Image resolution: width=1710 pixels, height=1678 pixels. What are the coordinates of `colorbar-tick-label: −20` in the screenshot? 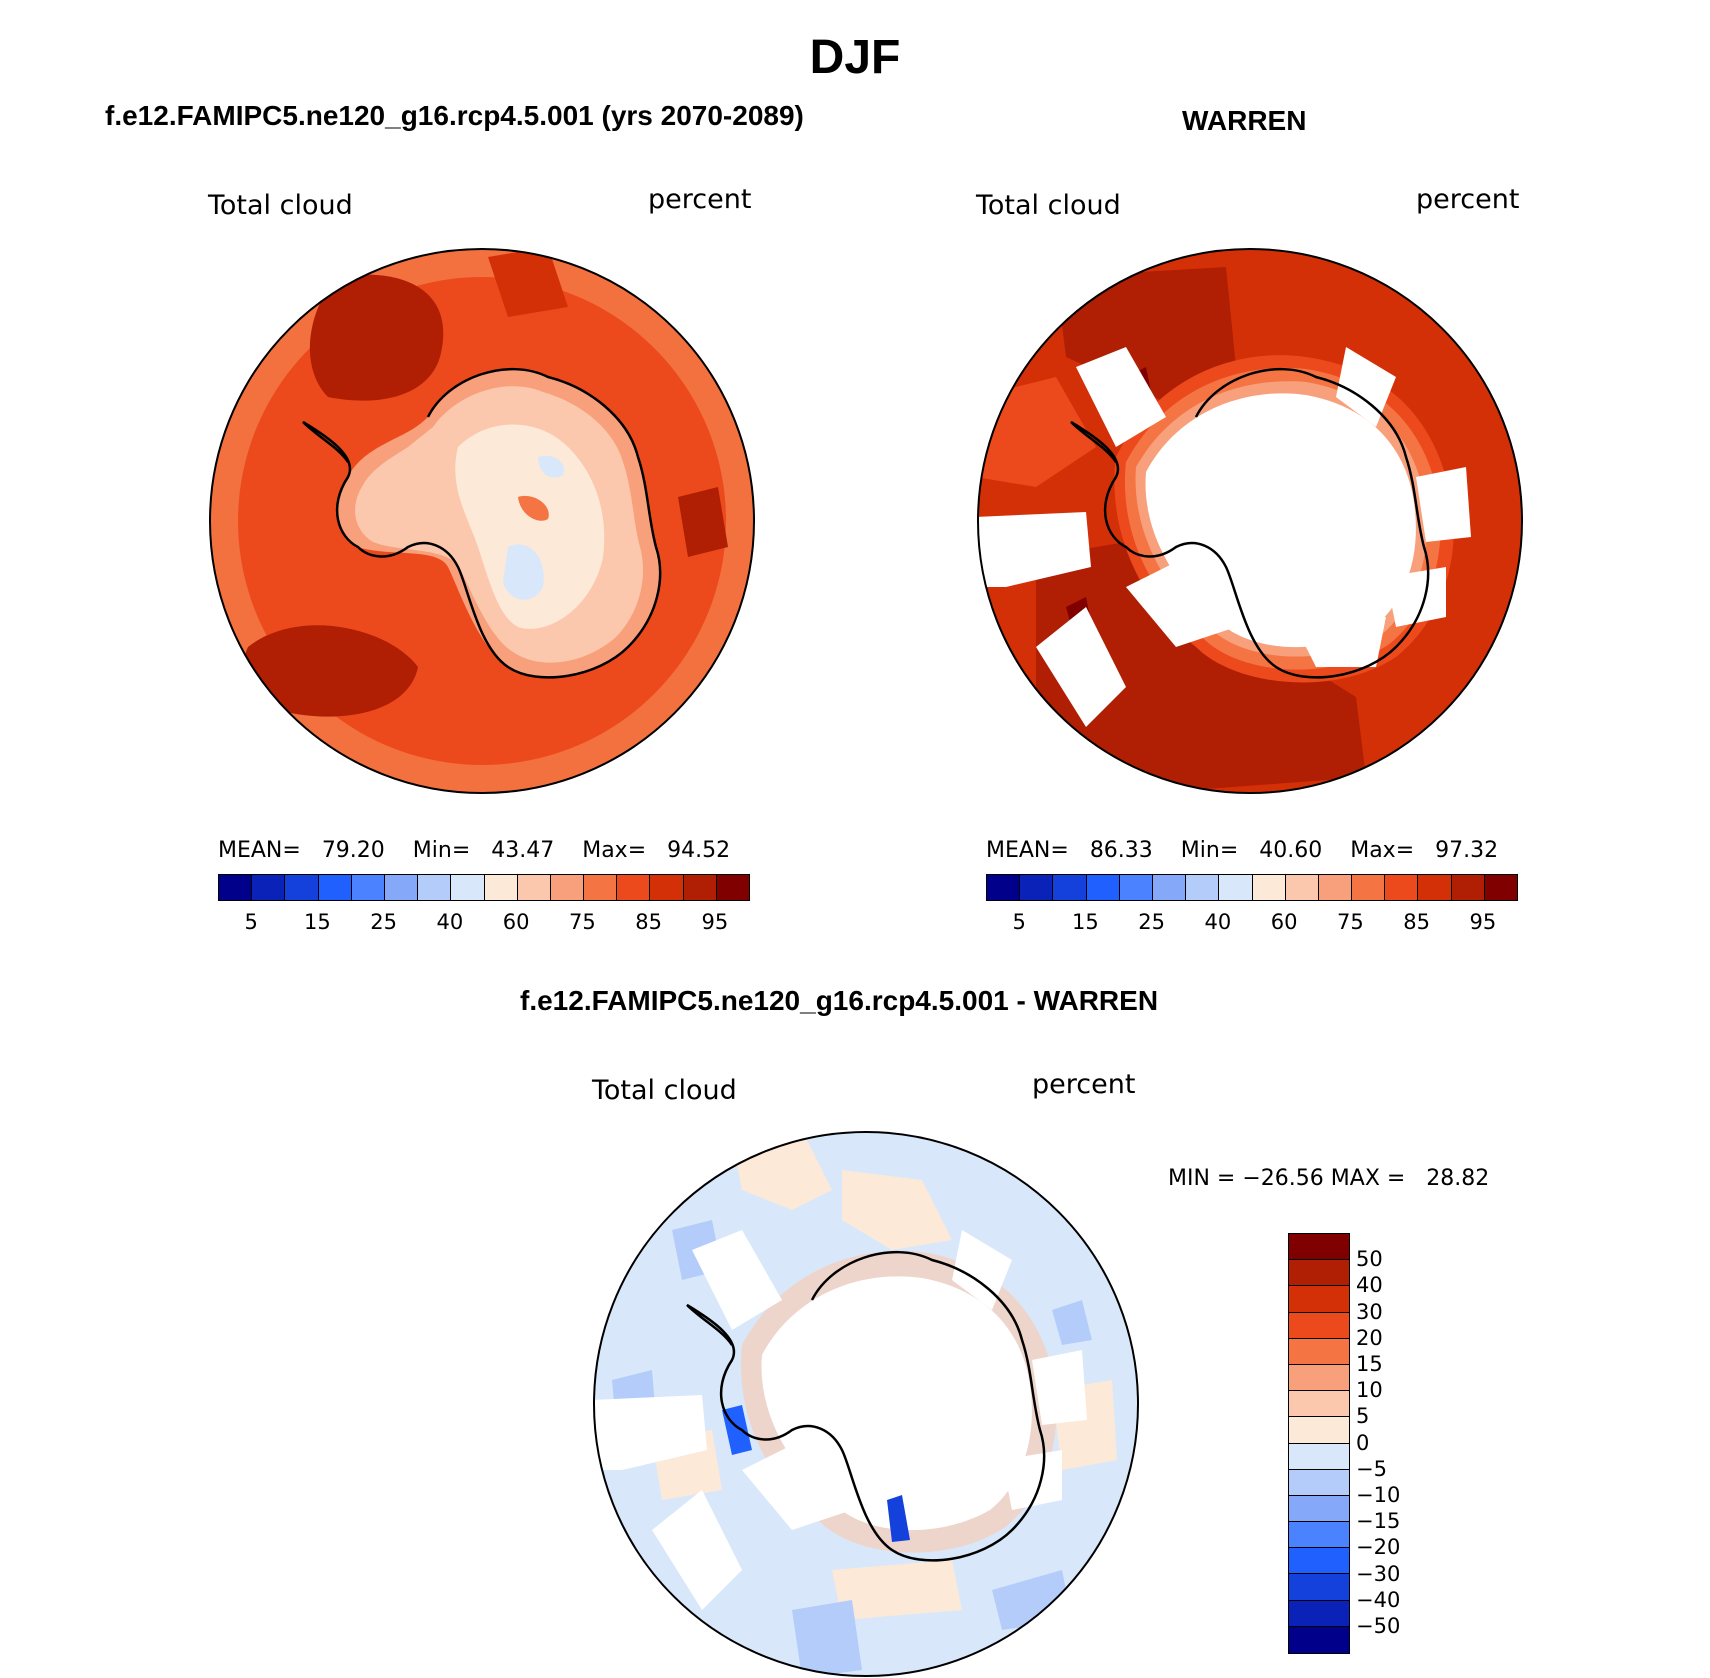 It's located at (1378, 1547).